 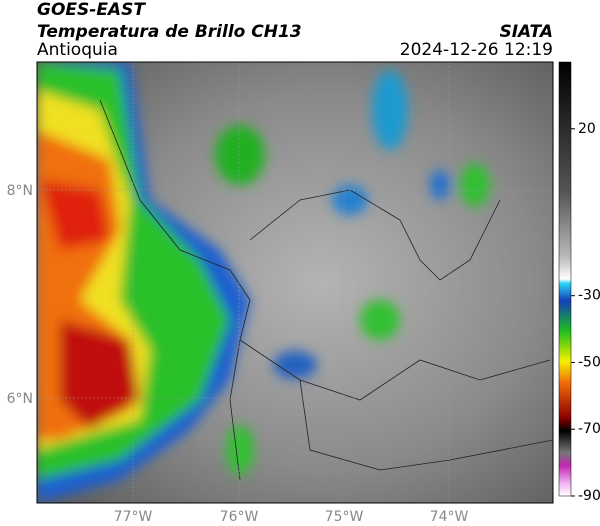 I want to click on lat-label: 8°N, so click(x=20, y=191).